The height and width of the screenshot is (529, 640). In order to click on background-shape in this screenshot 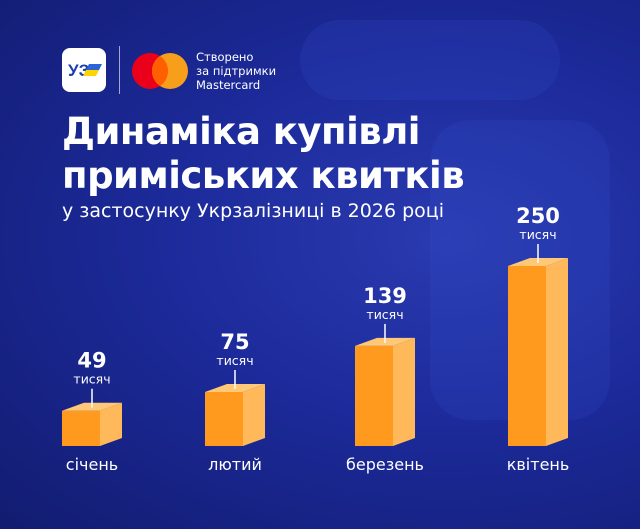, I will do `click(430, 60)`.